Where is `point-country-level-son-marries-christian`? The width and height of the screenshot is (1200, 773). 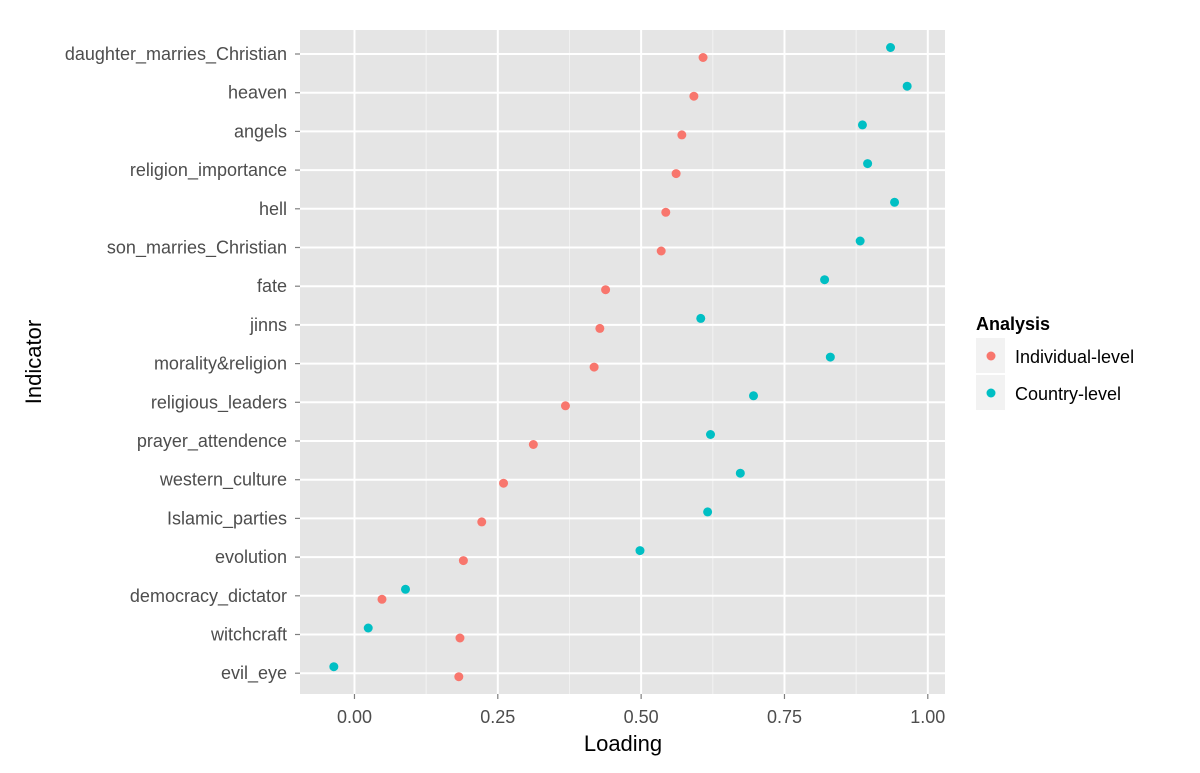 point-country-level-son-marries-christian is located at coordinates (860, 241).